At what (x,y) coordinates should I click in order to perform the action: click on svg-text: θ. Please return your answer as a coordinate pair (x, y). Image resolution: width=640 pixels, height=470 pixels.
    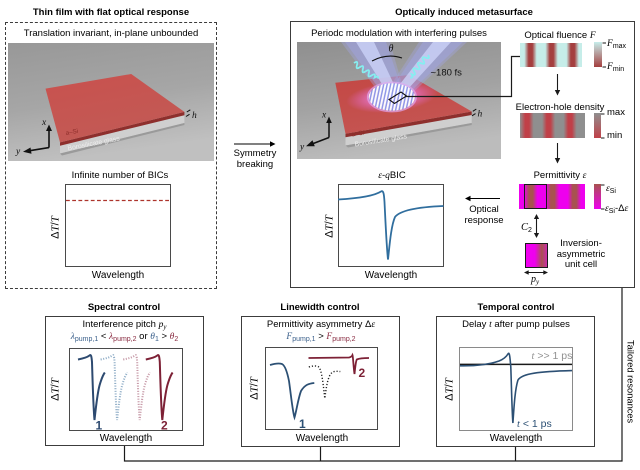
    Looking at the image, I should click on (391, 49).